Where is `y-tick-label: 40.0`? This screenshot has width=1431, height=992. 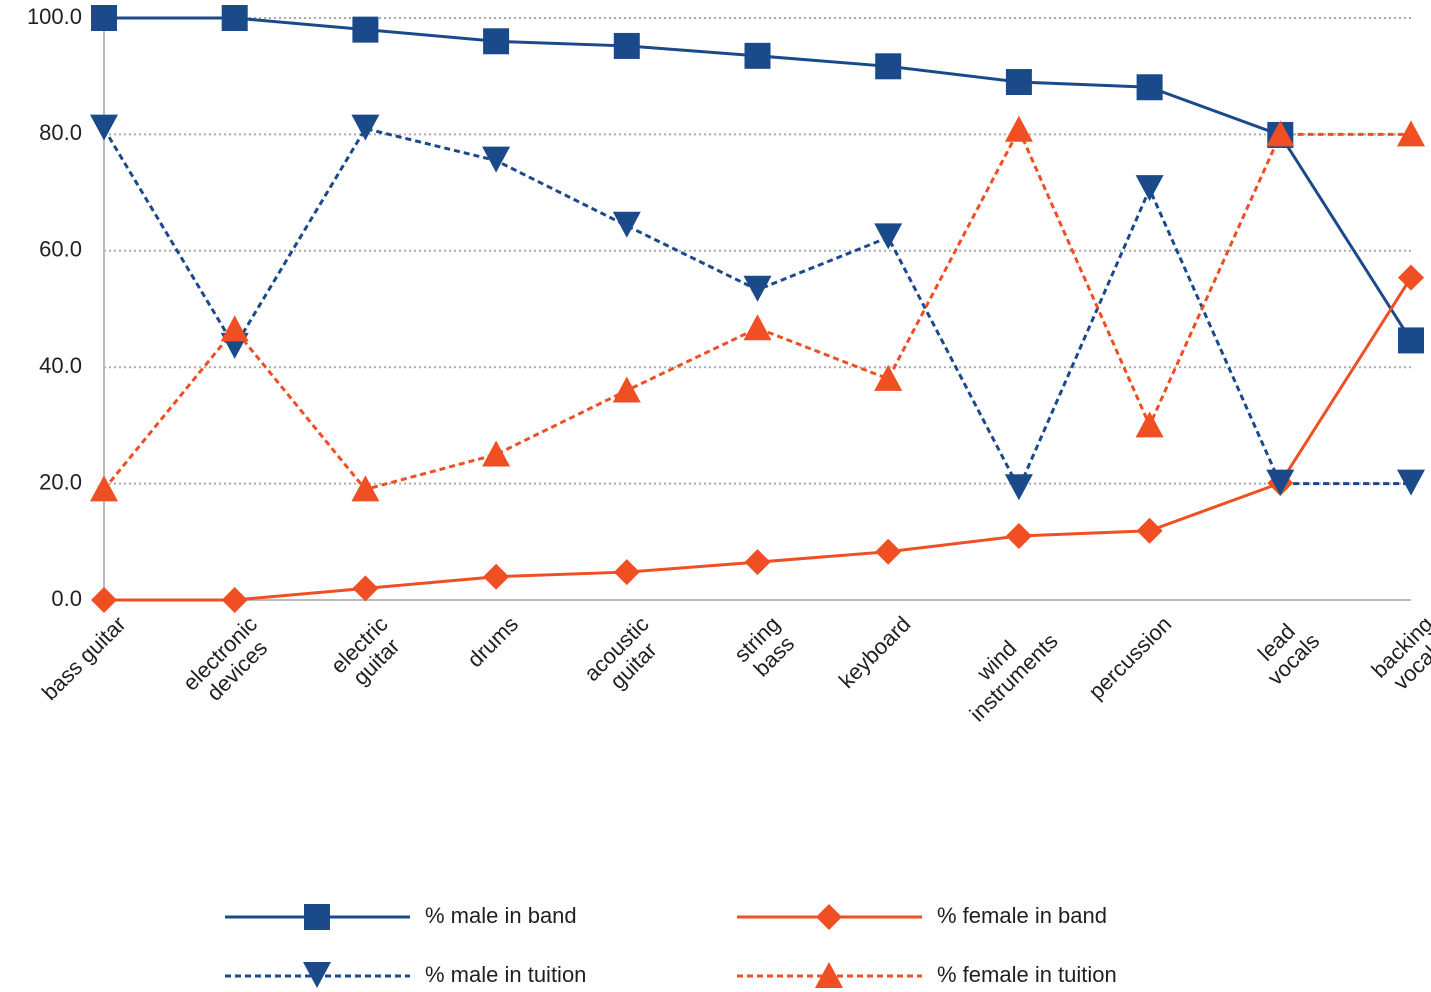 y-tick-label: 40.0 is located at coordinates (60, 365).